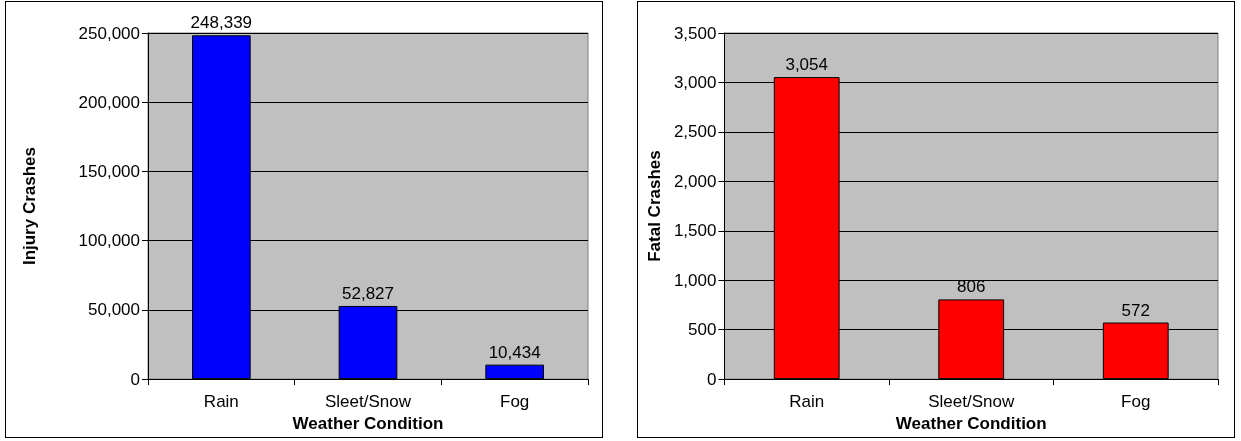  What do you see at coordinates (109, 171) in the screenshot?
I see `y-tick-label: 150,000` at bounding box center [109, 171].